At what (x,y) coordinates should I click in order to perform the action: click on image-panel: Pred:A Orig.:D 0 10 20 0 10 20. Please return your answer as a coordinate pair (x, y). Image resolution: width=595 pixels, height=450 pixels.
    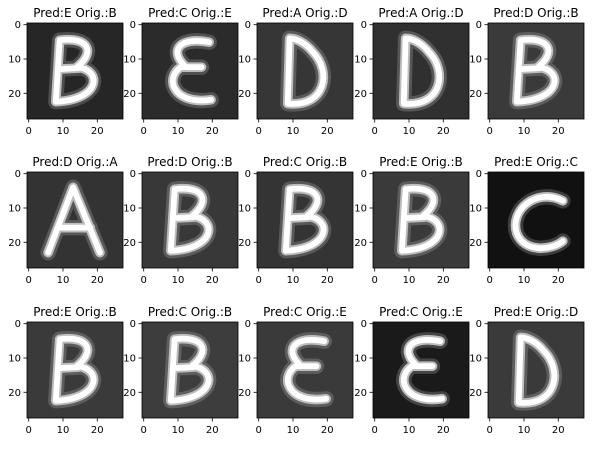
    Looking at the image, I should click on (296, 71).